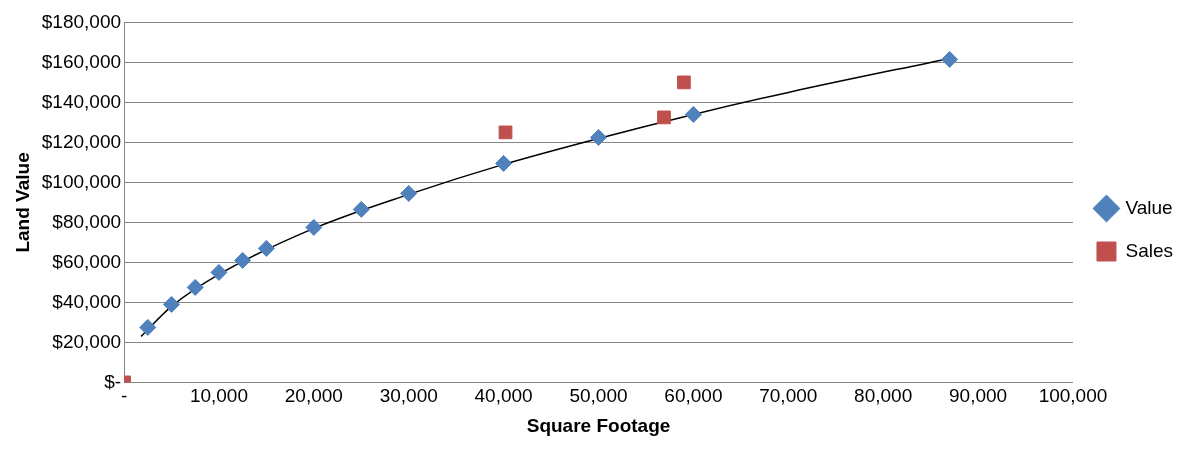 The width and height of the screenshot is (1201, 450). What do you see at coordinates (598, 425) in the screenshot?
I see `x-axis-title: Square Footage` at bounding box center [598, 425].